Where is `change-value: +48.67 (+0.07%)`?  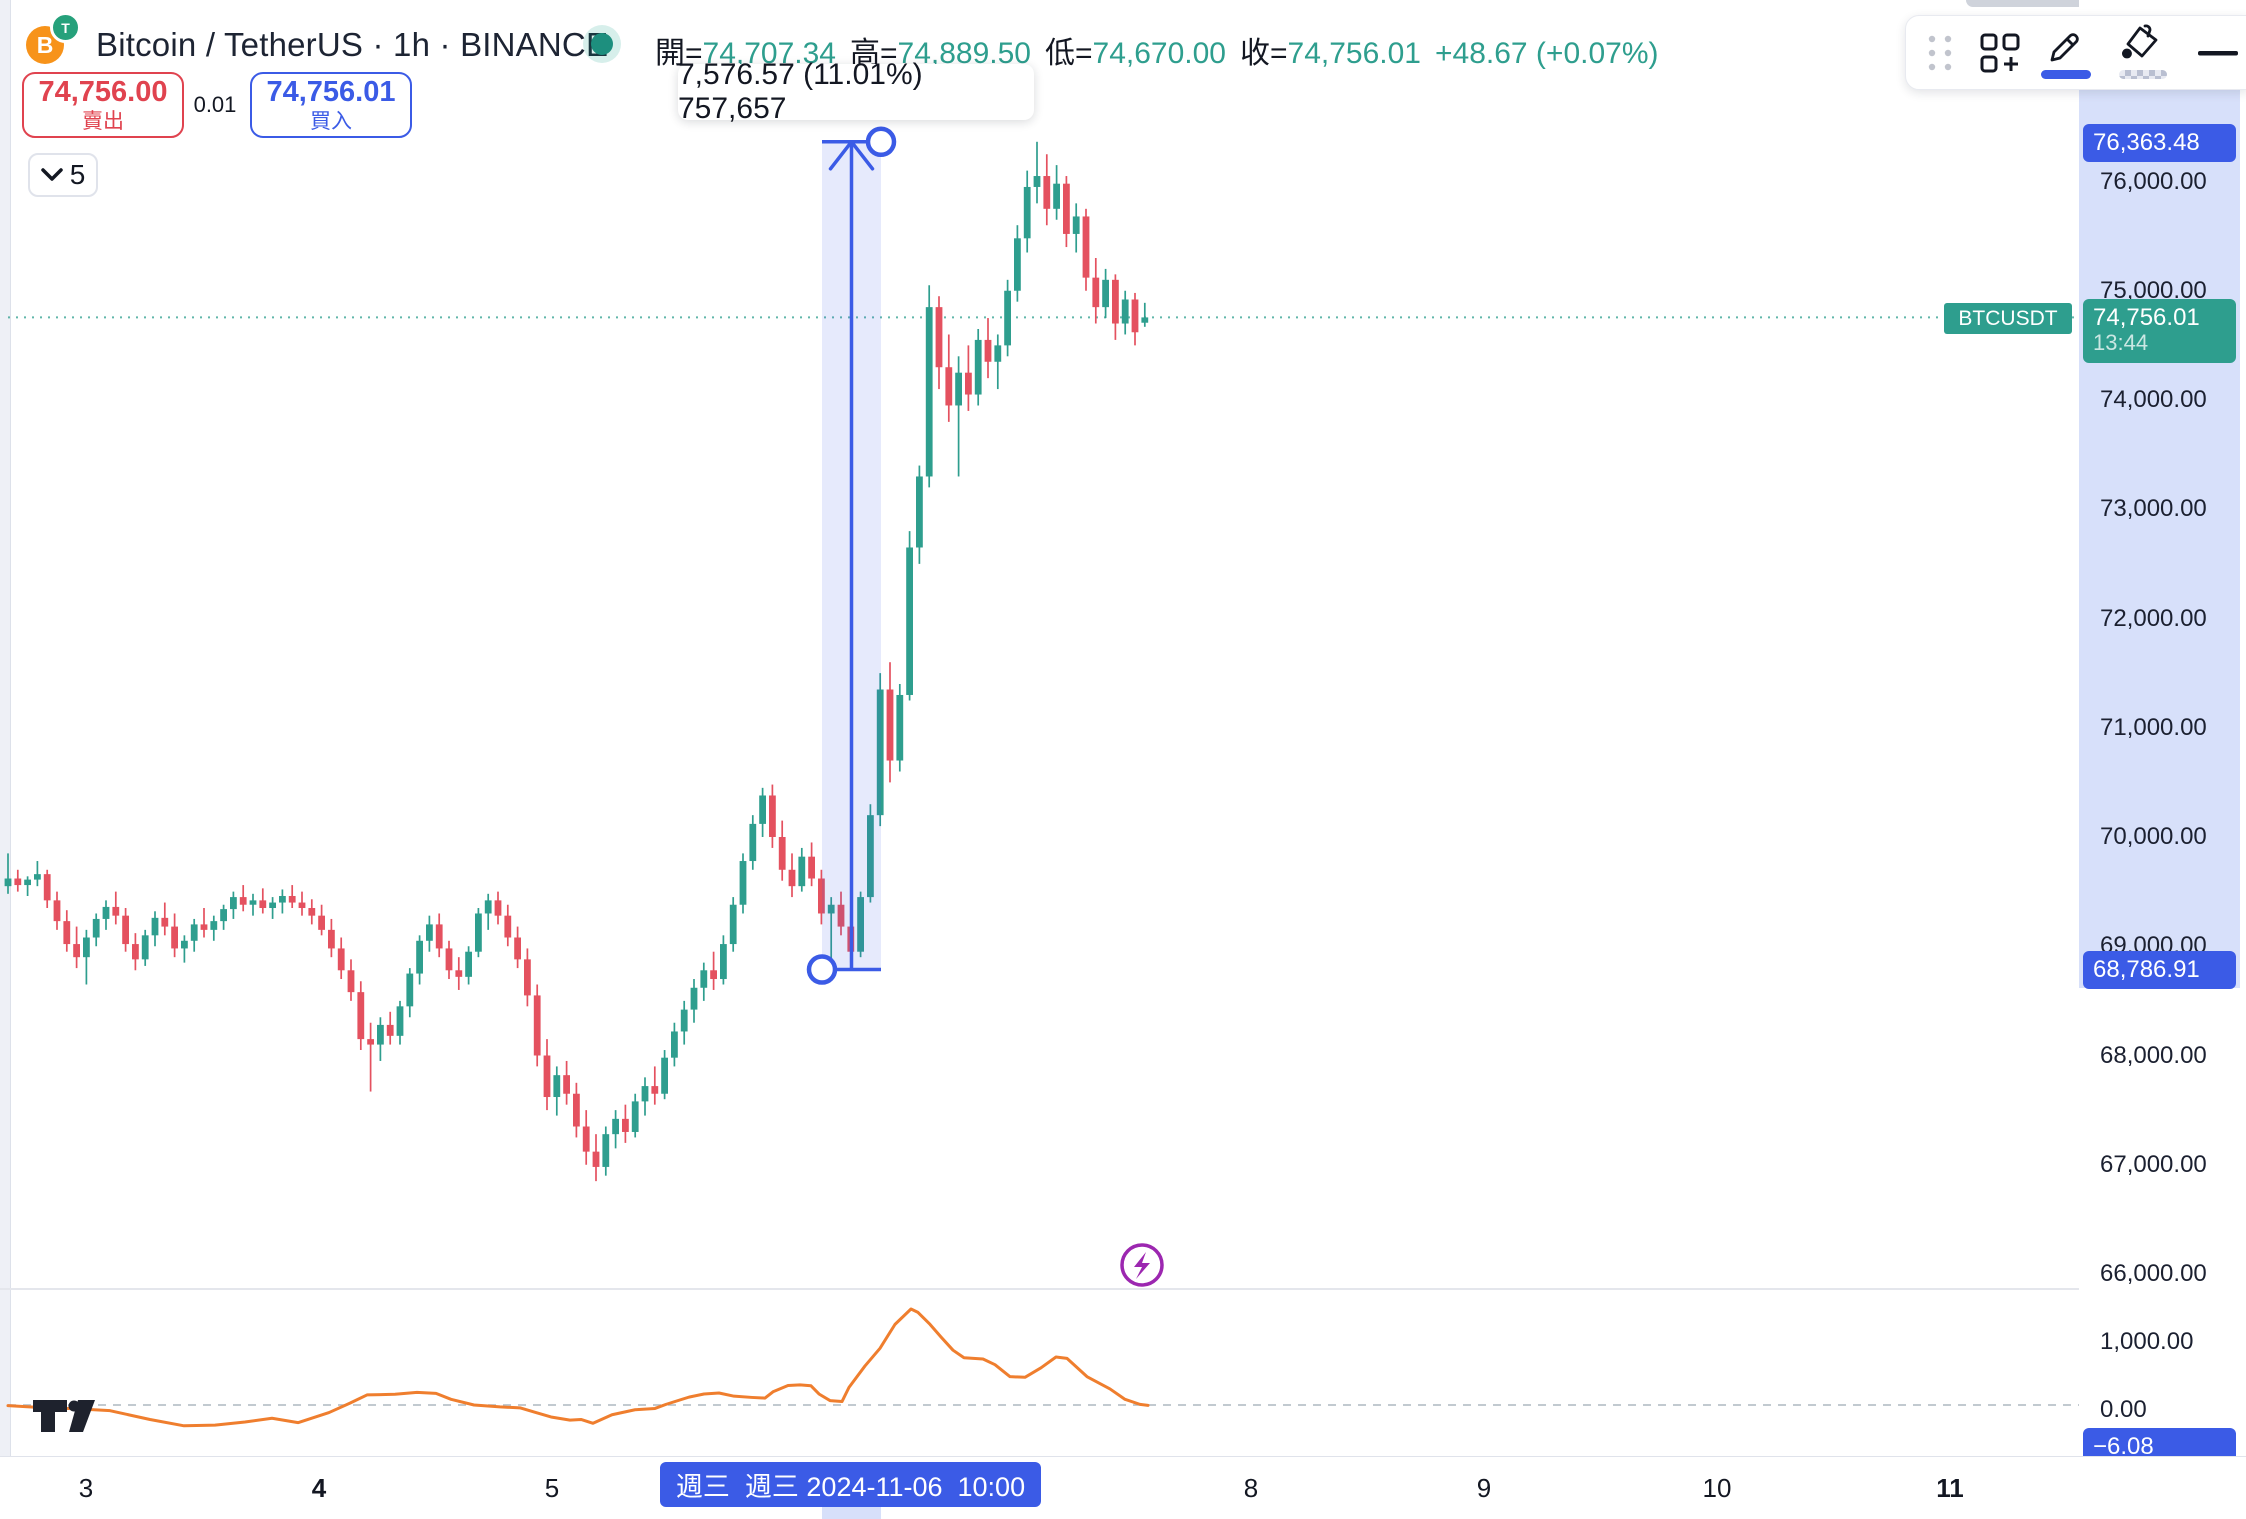
change-value: +48.67 (+0.07%) is located at coordinates (1547, 53).